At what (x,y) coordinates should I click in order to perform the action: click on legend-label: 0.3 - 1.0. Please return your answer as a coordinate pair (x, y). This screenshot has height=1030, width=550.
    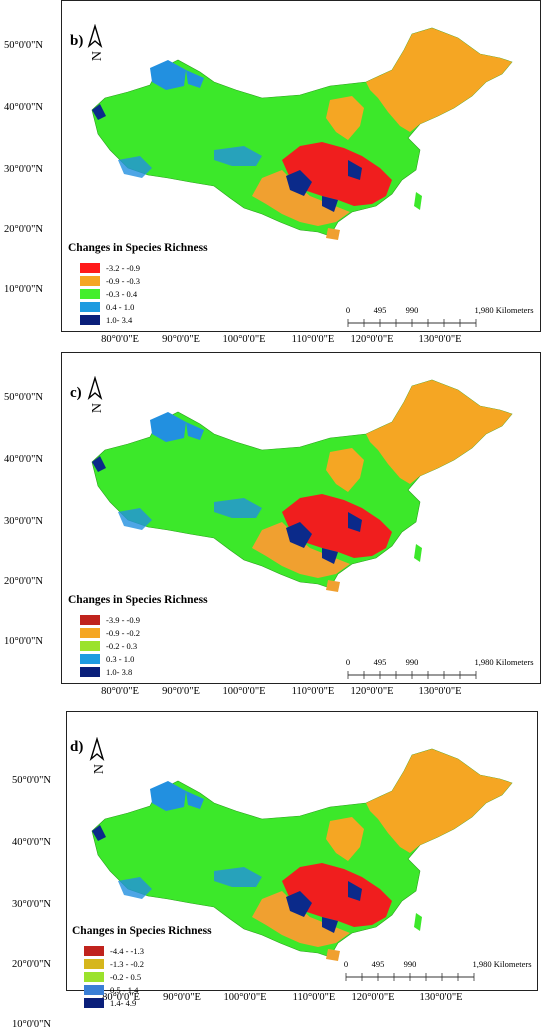
    Looking at the image, I should click on (120, 658).